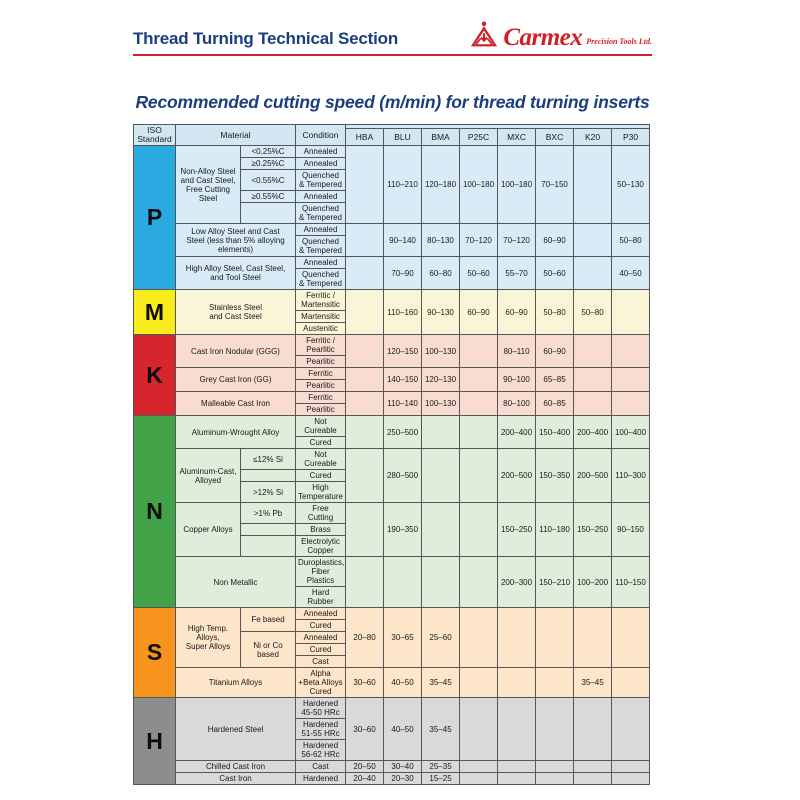 Image resolution: width=800 pixels, height=800 pixels. I want to click on speed-value: 100–180, so click(479, 184).